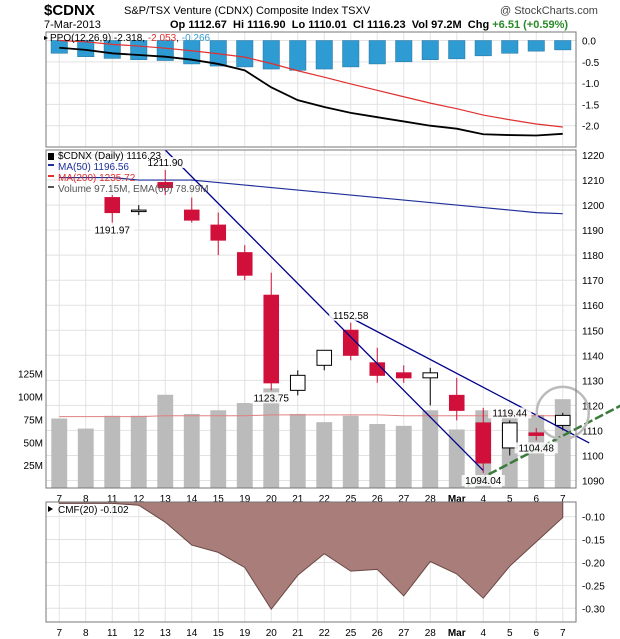  I want to click on price-annotation: 1119.44, so click(509, 413).